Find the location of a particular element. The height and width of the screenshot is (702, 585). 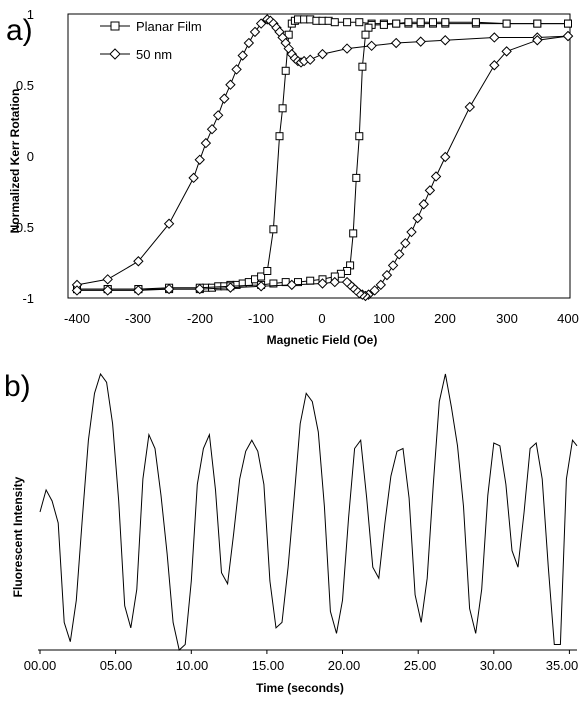

y-tick-a: -1 is located at coordinates (28, 298).